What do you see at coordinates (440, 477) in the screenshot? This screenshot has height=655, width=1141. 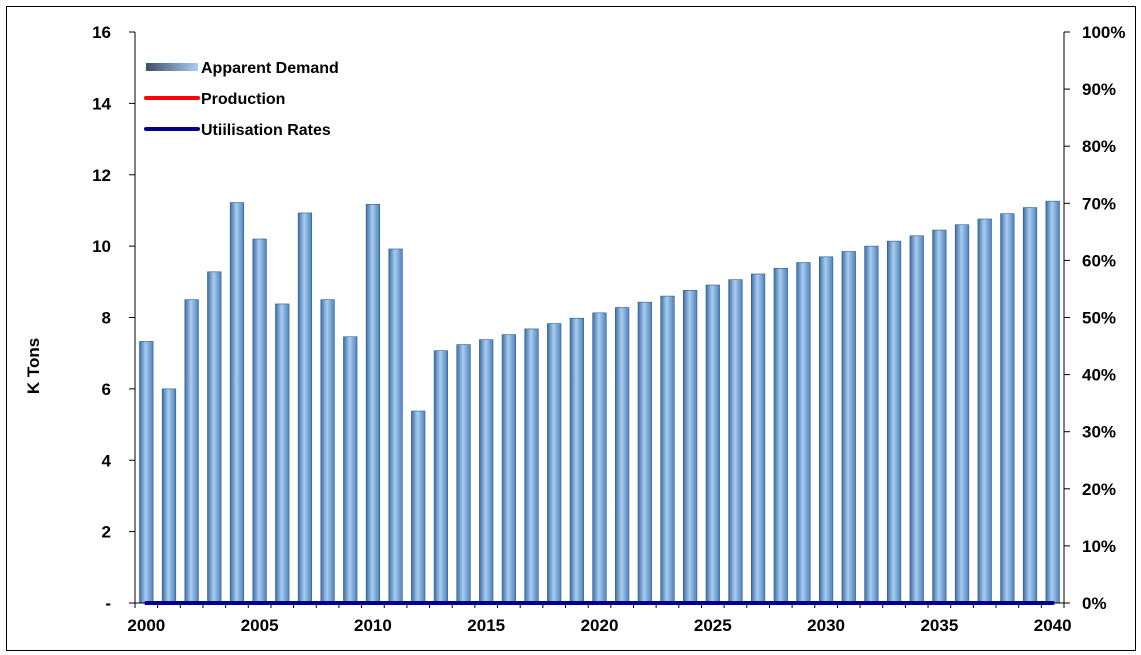 I see `bar-2013` at bounding box center [440, 477].